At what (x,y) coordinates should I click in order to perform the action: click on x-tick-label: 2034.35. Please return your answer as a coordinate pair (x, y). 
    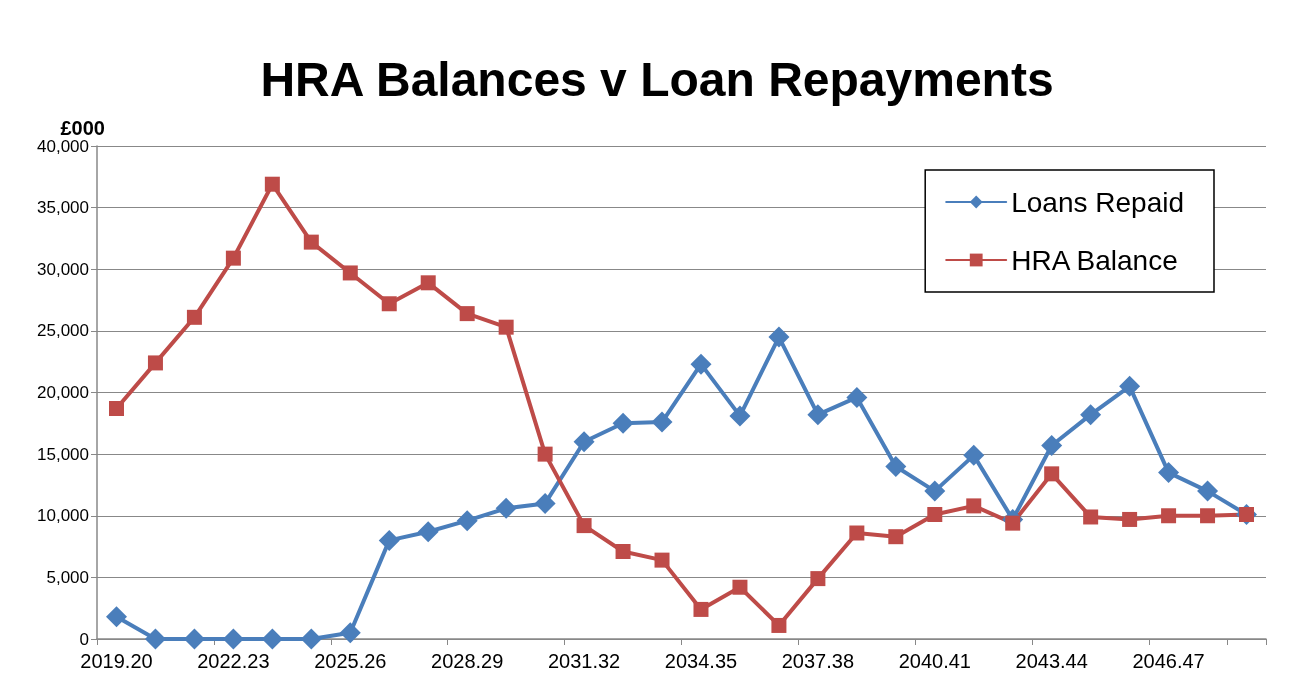
    Looking at the image, I should click on (701, 661).